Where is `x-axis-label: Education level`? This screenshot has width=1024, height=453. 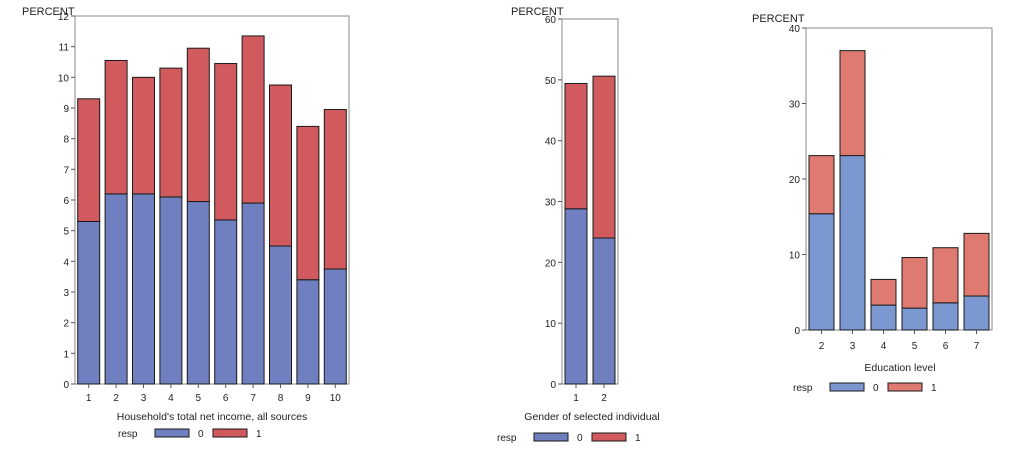 x-axis-label: Education level is located at coordinates (899, 368).